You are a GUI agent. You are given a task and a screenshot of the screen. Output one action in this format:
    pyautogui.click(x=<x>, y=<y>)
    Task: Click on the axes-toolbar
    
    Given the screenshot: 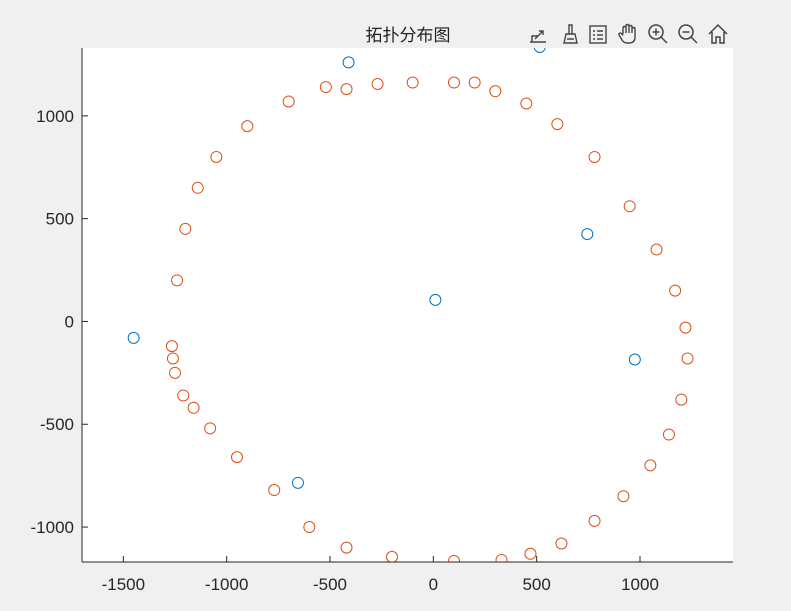 What is the action you would take?
    pyautogui.click(x=627, y=34)
    